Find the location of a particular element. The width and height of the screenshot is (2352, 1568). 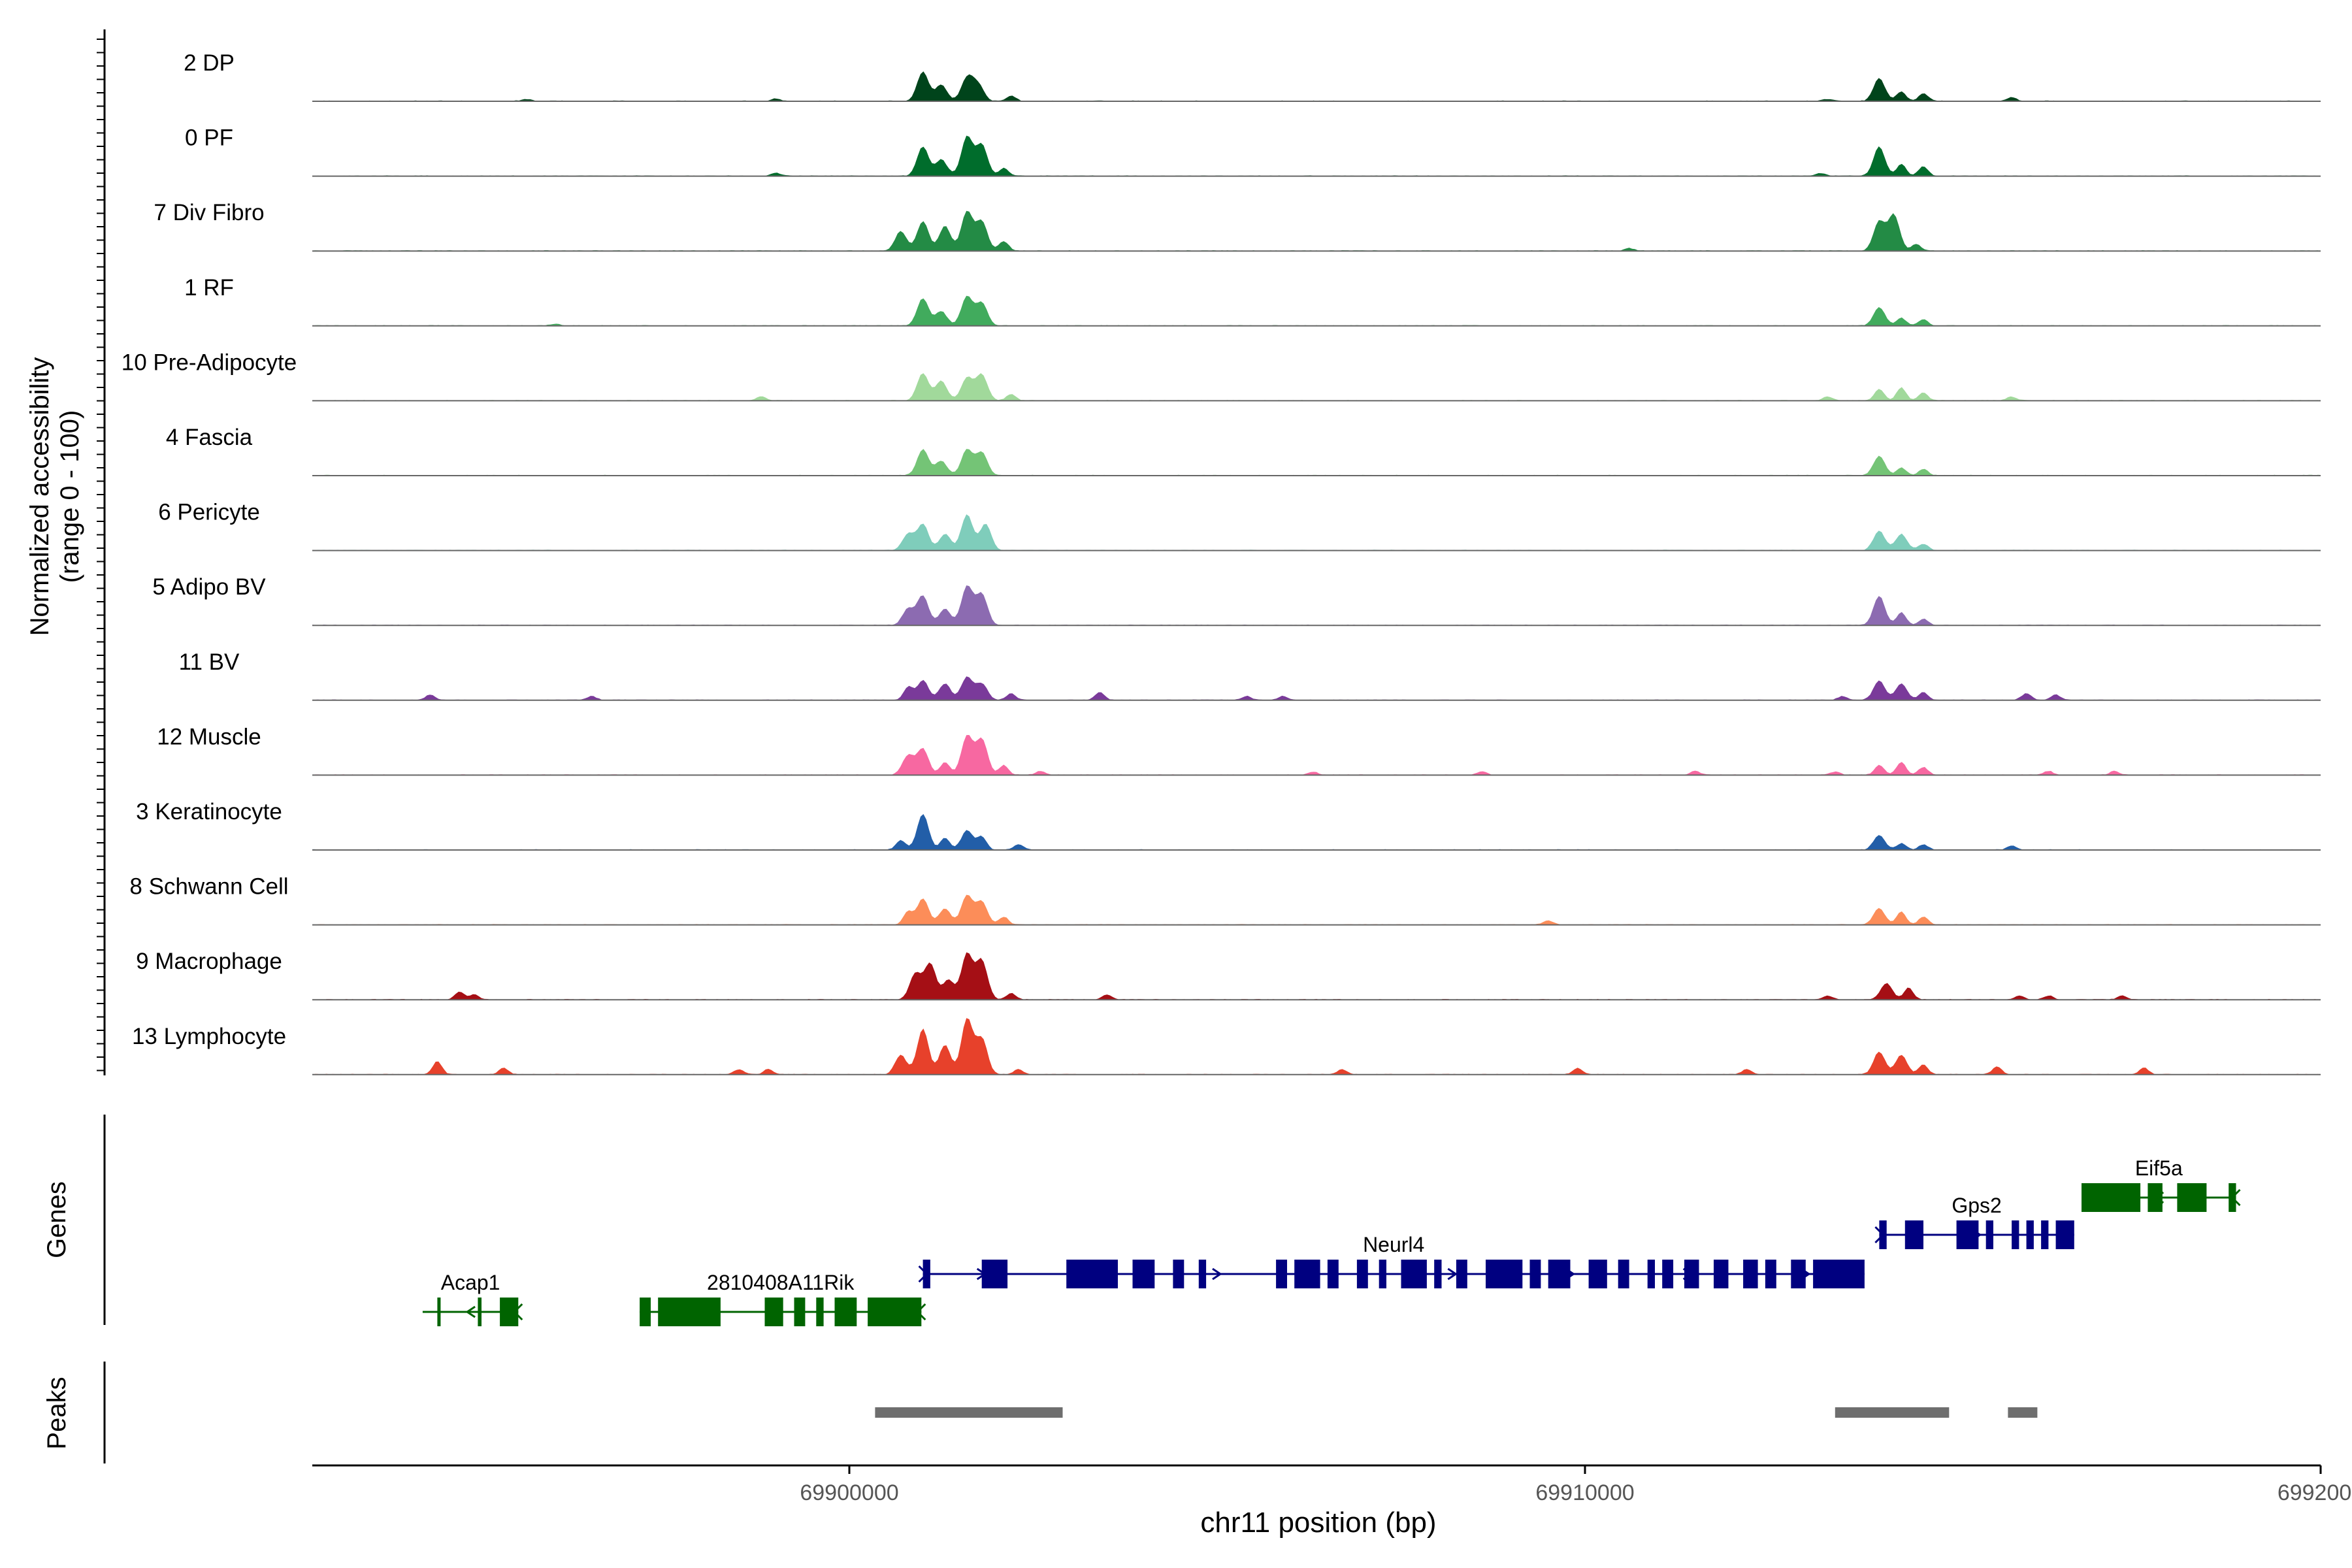

track-label: 2 DP is located at coordinates (209, 63).